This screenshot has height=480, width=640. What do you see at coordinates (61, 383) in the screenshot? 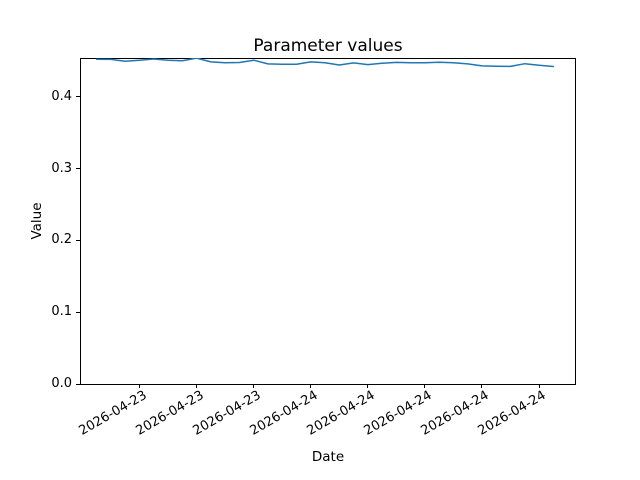
I see `y-tick-label: 0.0` at bounding box center [61, 383].